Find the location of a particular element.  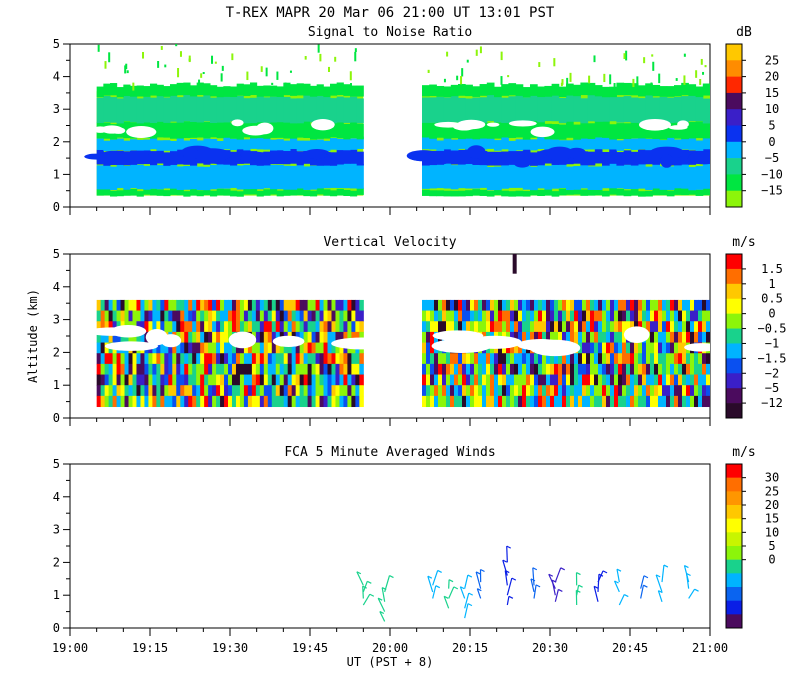

y-tick-label: 3 is located at coordinates (56, 320).